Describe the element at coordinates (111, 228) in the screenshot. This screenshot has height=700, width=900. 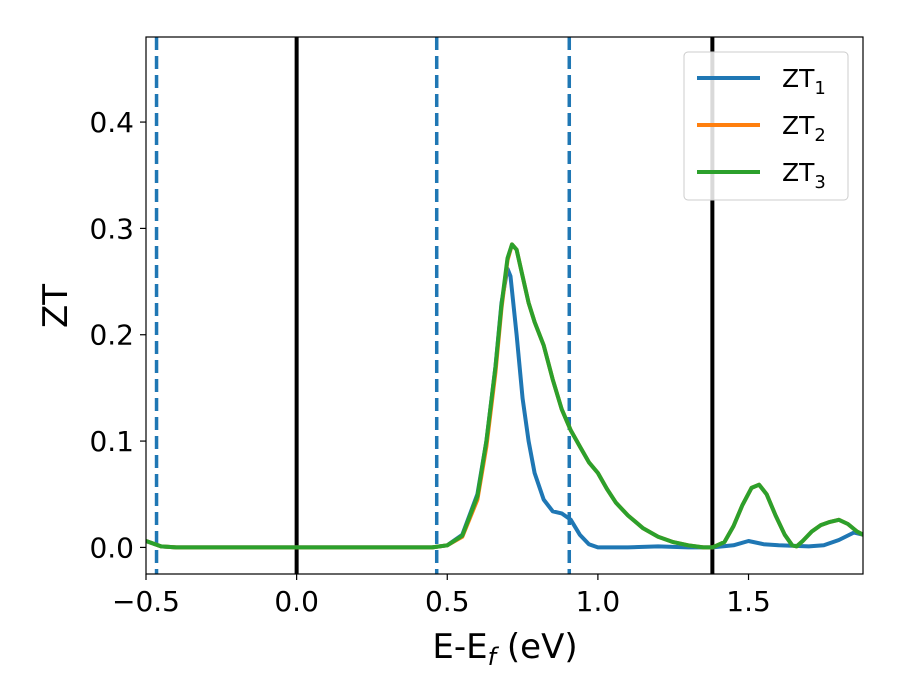
I see `y-tick-label: 0.3` at that location.